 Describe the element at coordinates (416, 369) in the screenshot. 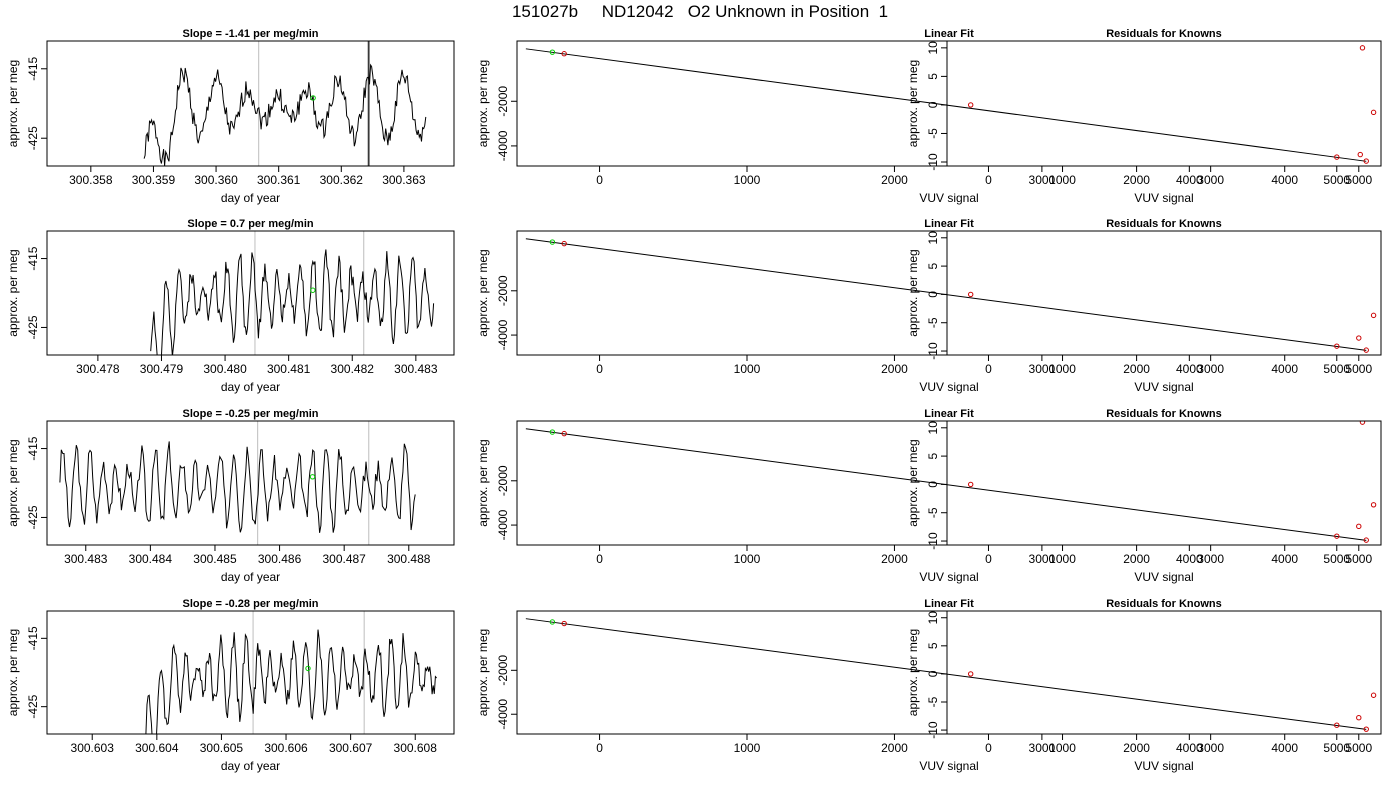

I see `x-tick-label: 300.483` at that location.